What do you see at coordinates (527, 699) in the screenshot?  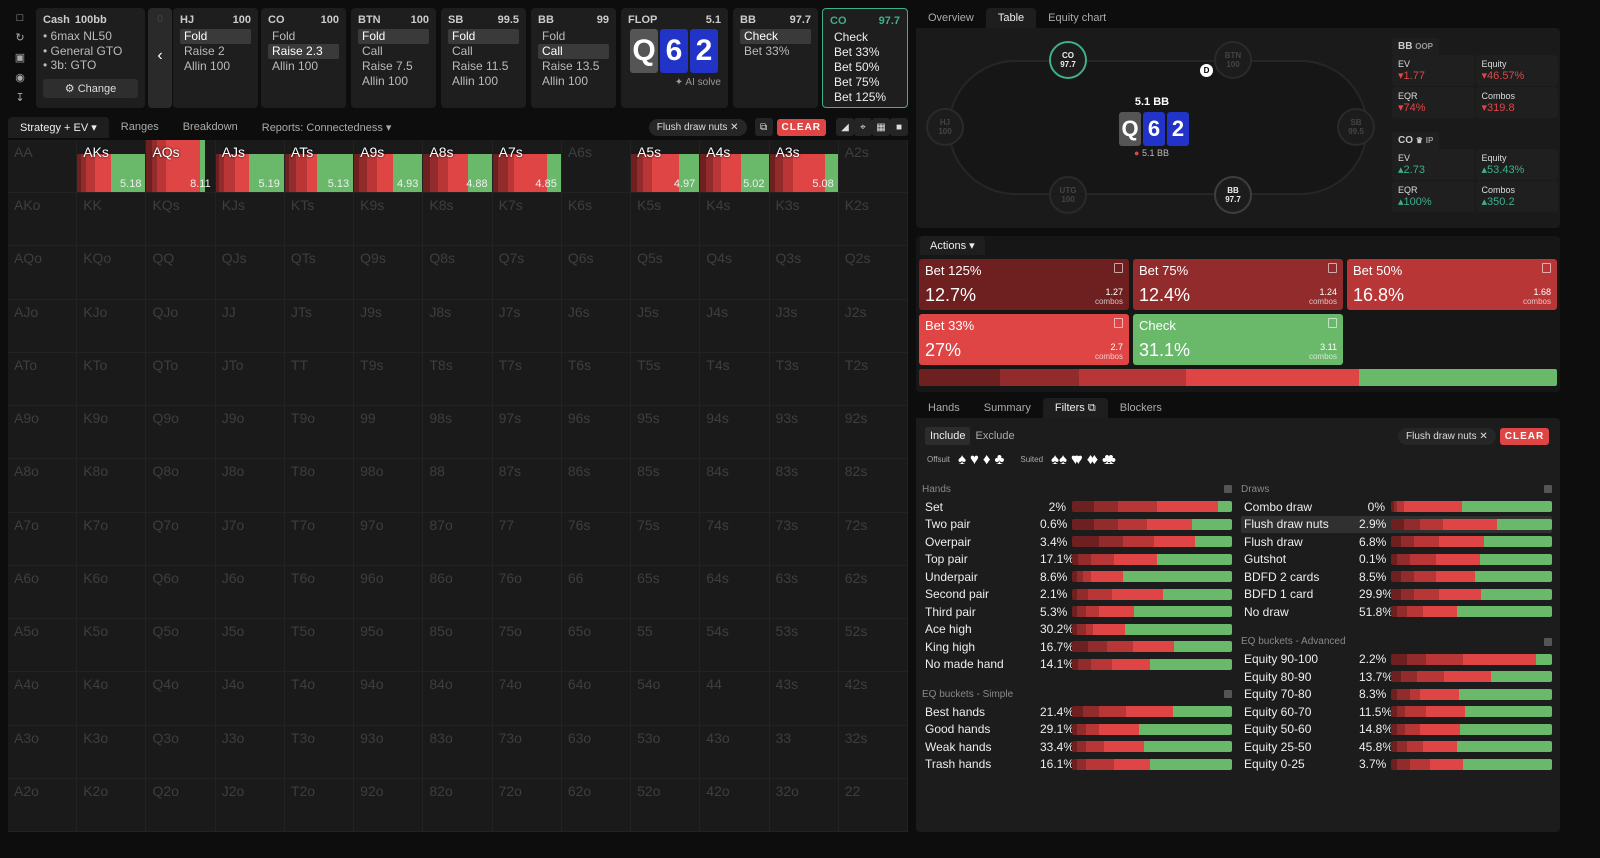 I see `hand-cell: 74o` at bounding box center [527, 699].